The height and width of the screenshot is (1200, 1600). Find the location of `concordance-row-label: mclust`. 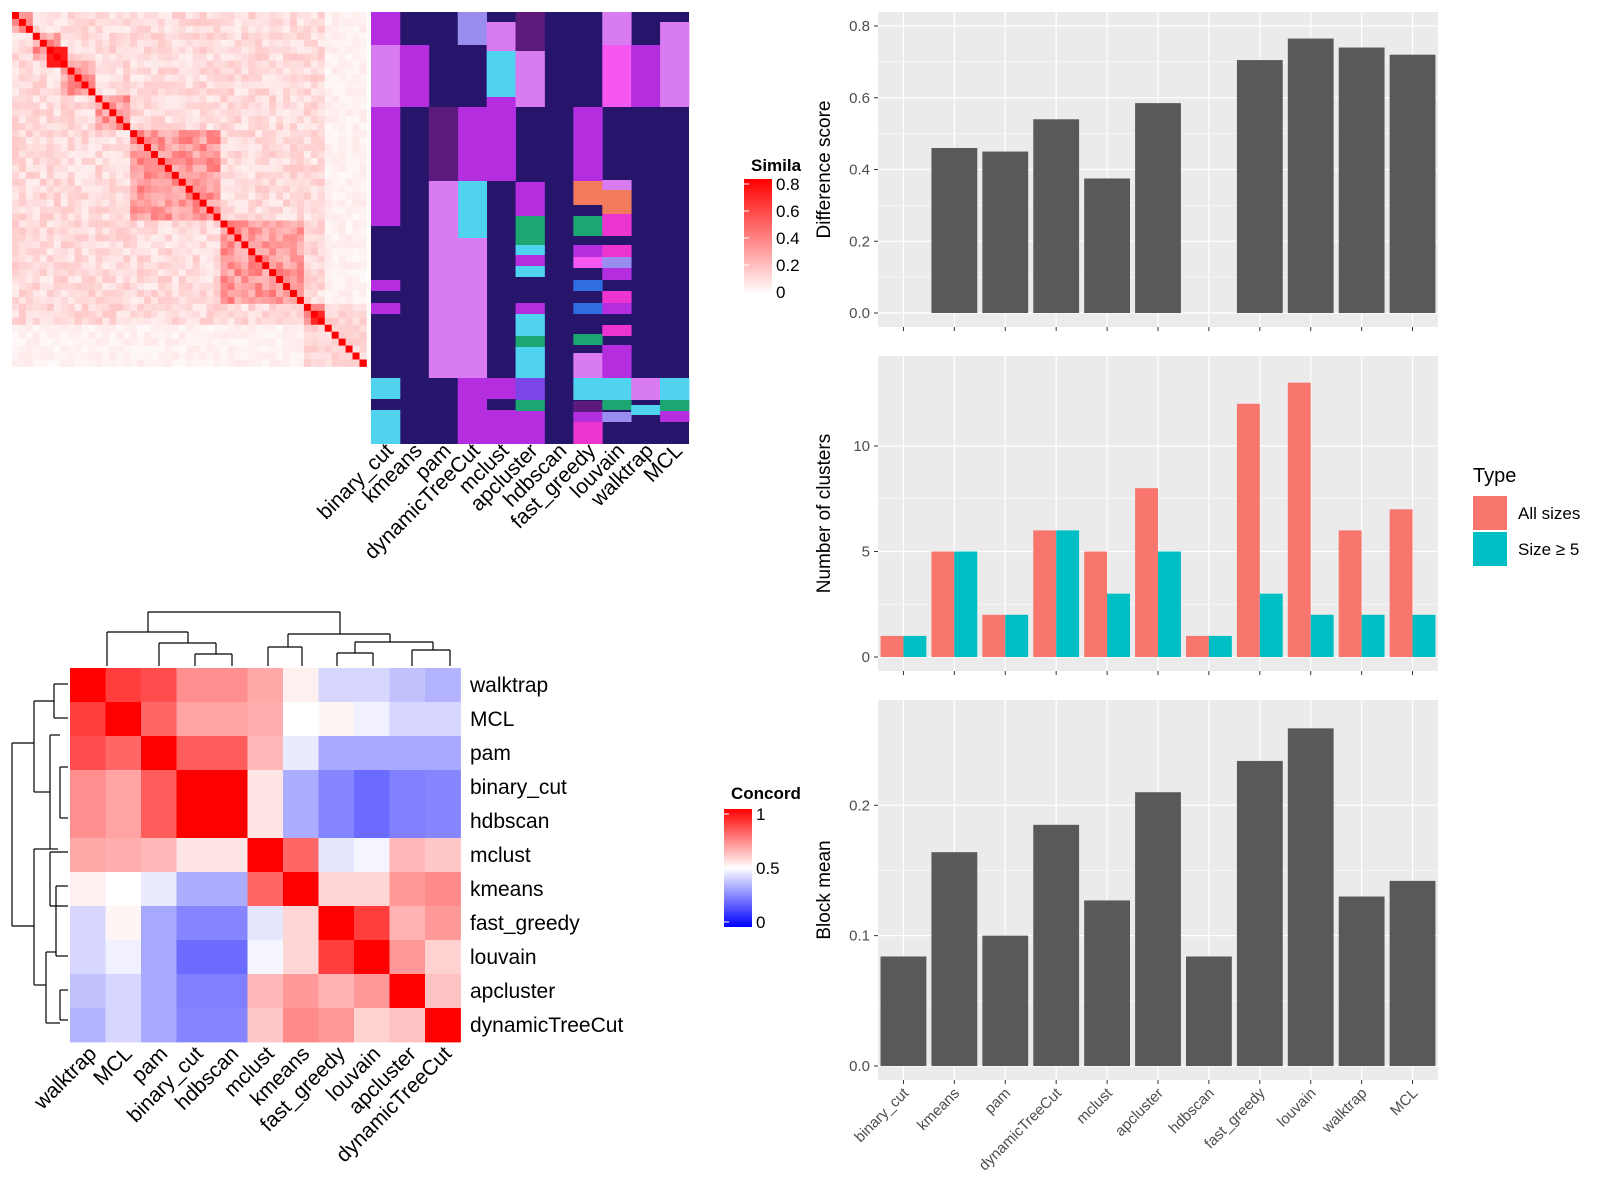

concordance-row-label: mclust is located at coordinates (500, 855).